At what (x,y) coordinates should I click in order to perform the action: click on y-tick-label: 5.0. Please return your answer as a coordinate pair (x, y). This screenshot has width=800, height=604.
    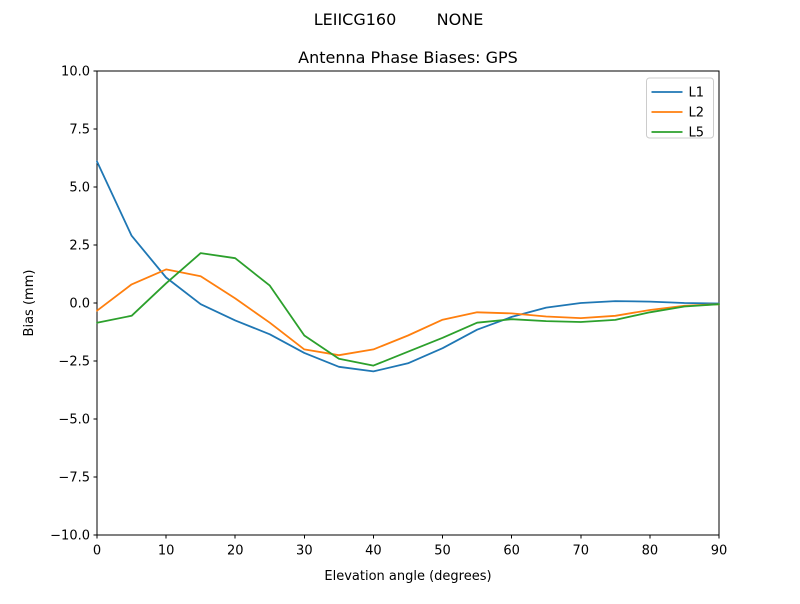
    Looking at the image, I should click on (79, 188).